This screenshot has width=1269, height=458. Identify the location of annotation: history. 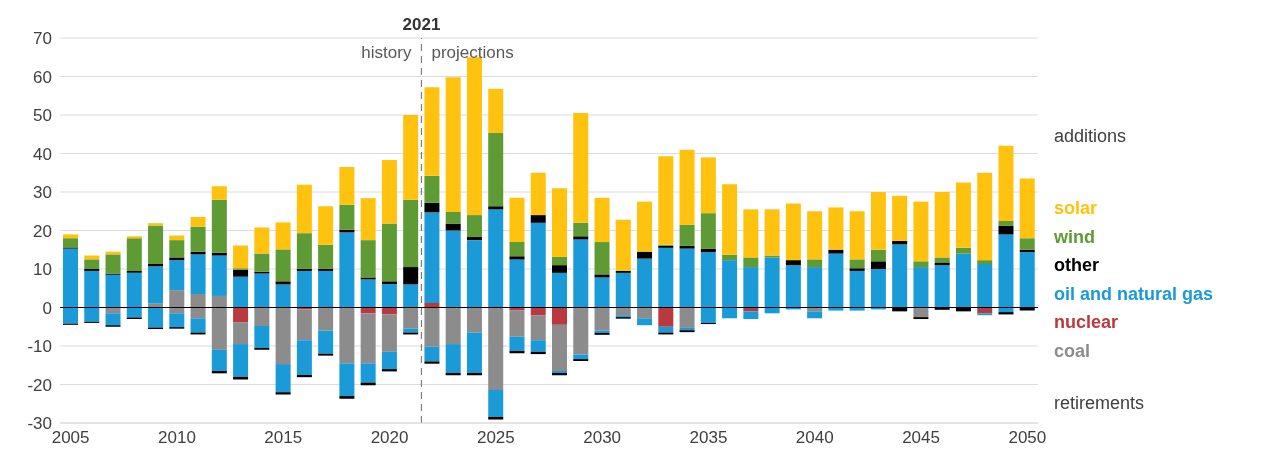
(386, 52).